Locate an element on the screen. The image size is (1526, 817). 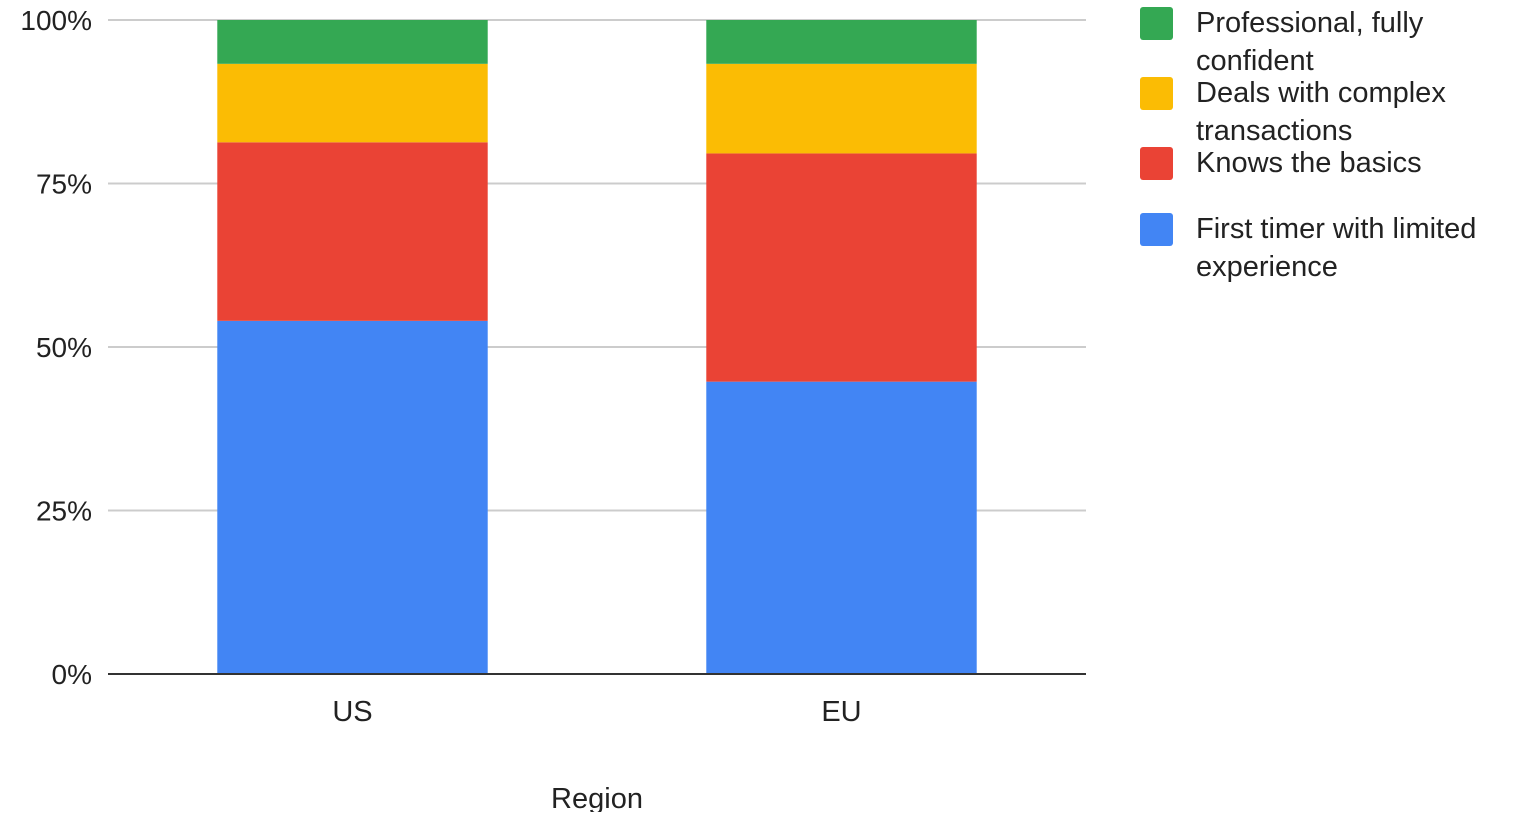
legend-label-first-timer: First timer with limited experience is located at coordinates (1336, 248).